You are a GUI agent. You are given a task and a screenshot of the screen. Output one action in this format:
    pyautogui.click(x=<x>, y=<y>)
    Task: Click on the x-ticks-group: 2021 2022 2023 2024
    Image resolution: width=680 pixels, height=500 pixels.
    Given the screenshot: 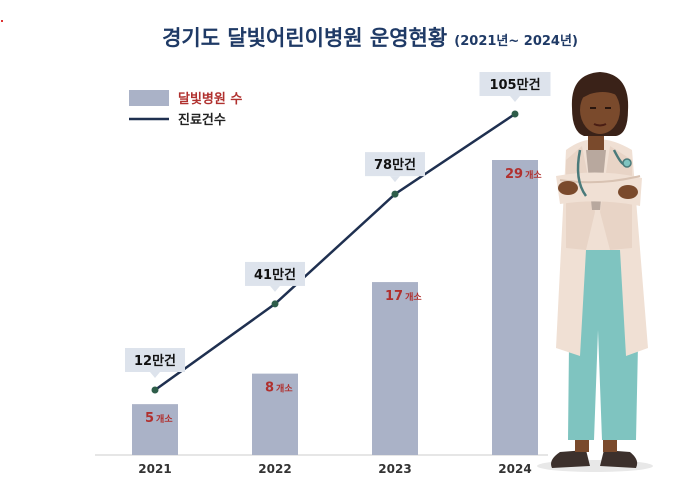 What is the action you would take?
    pyautogui.click(x=334, y=469)
    